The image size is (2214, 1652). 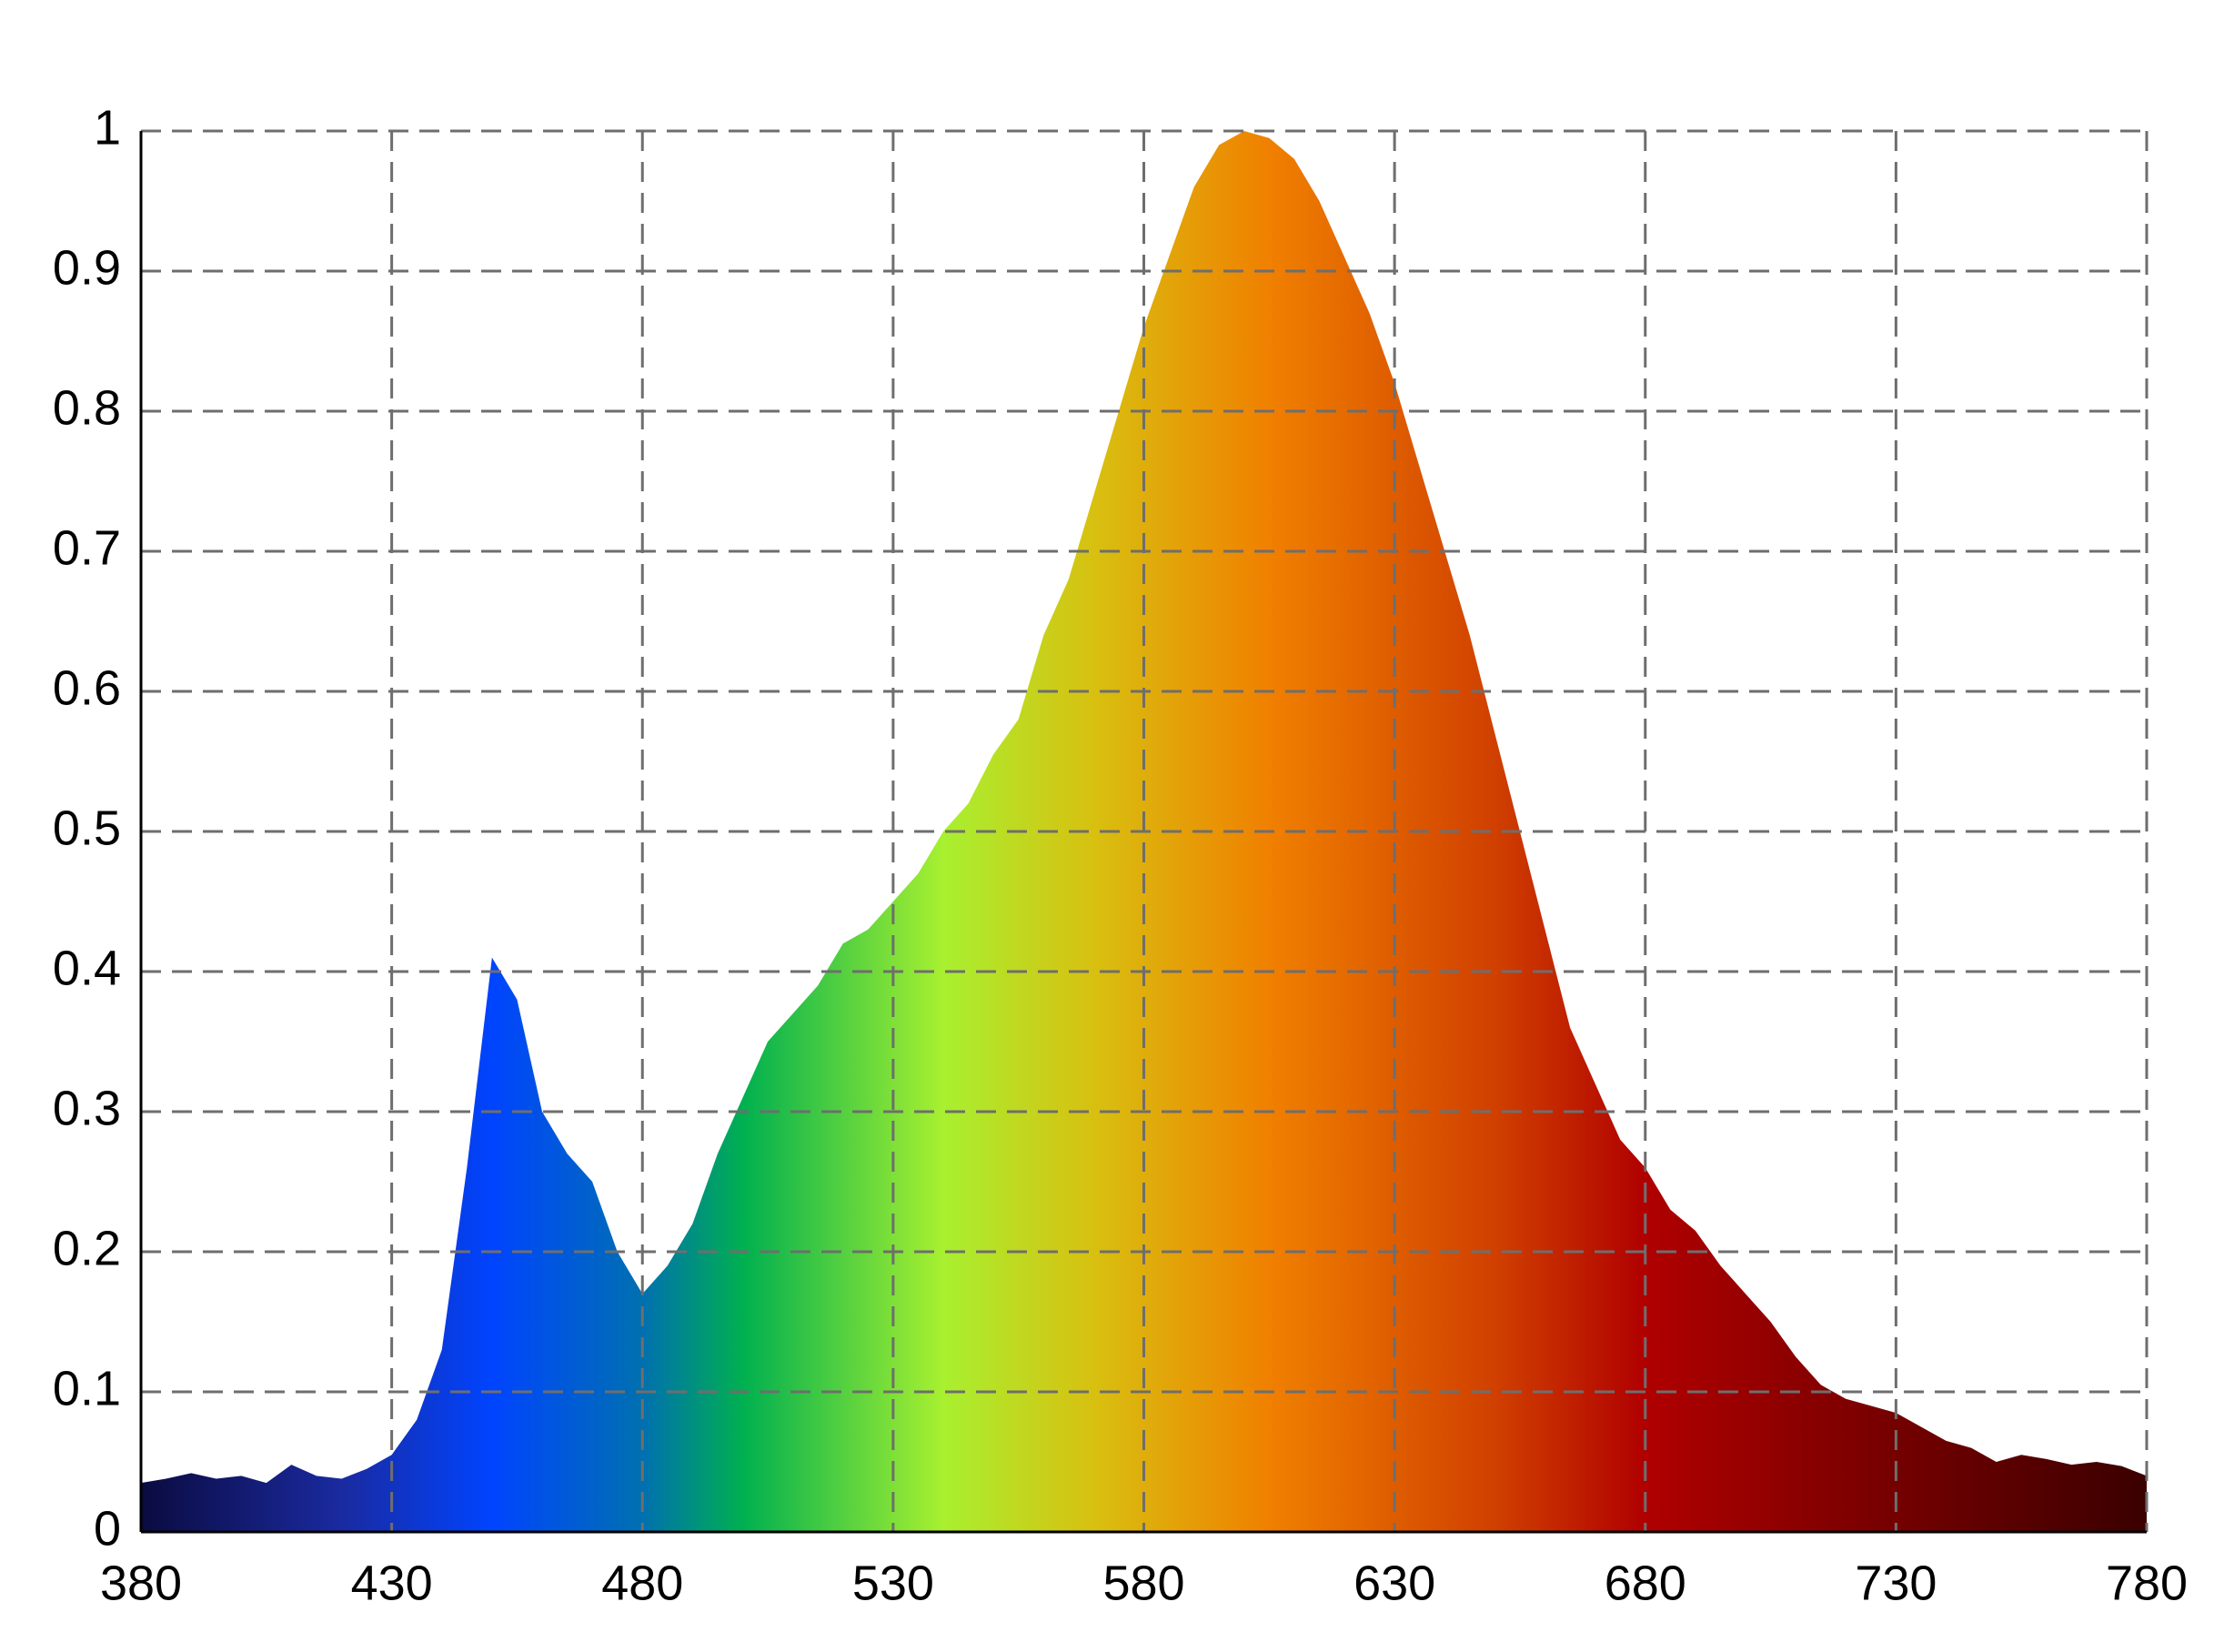 What do you see at coordinates (87, 1388) in the screenshot?
I see `y-tick-label: 0.1` at bounding box center [87, 1388].